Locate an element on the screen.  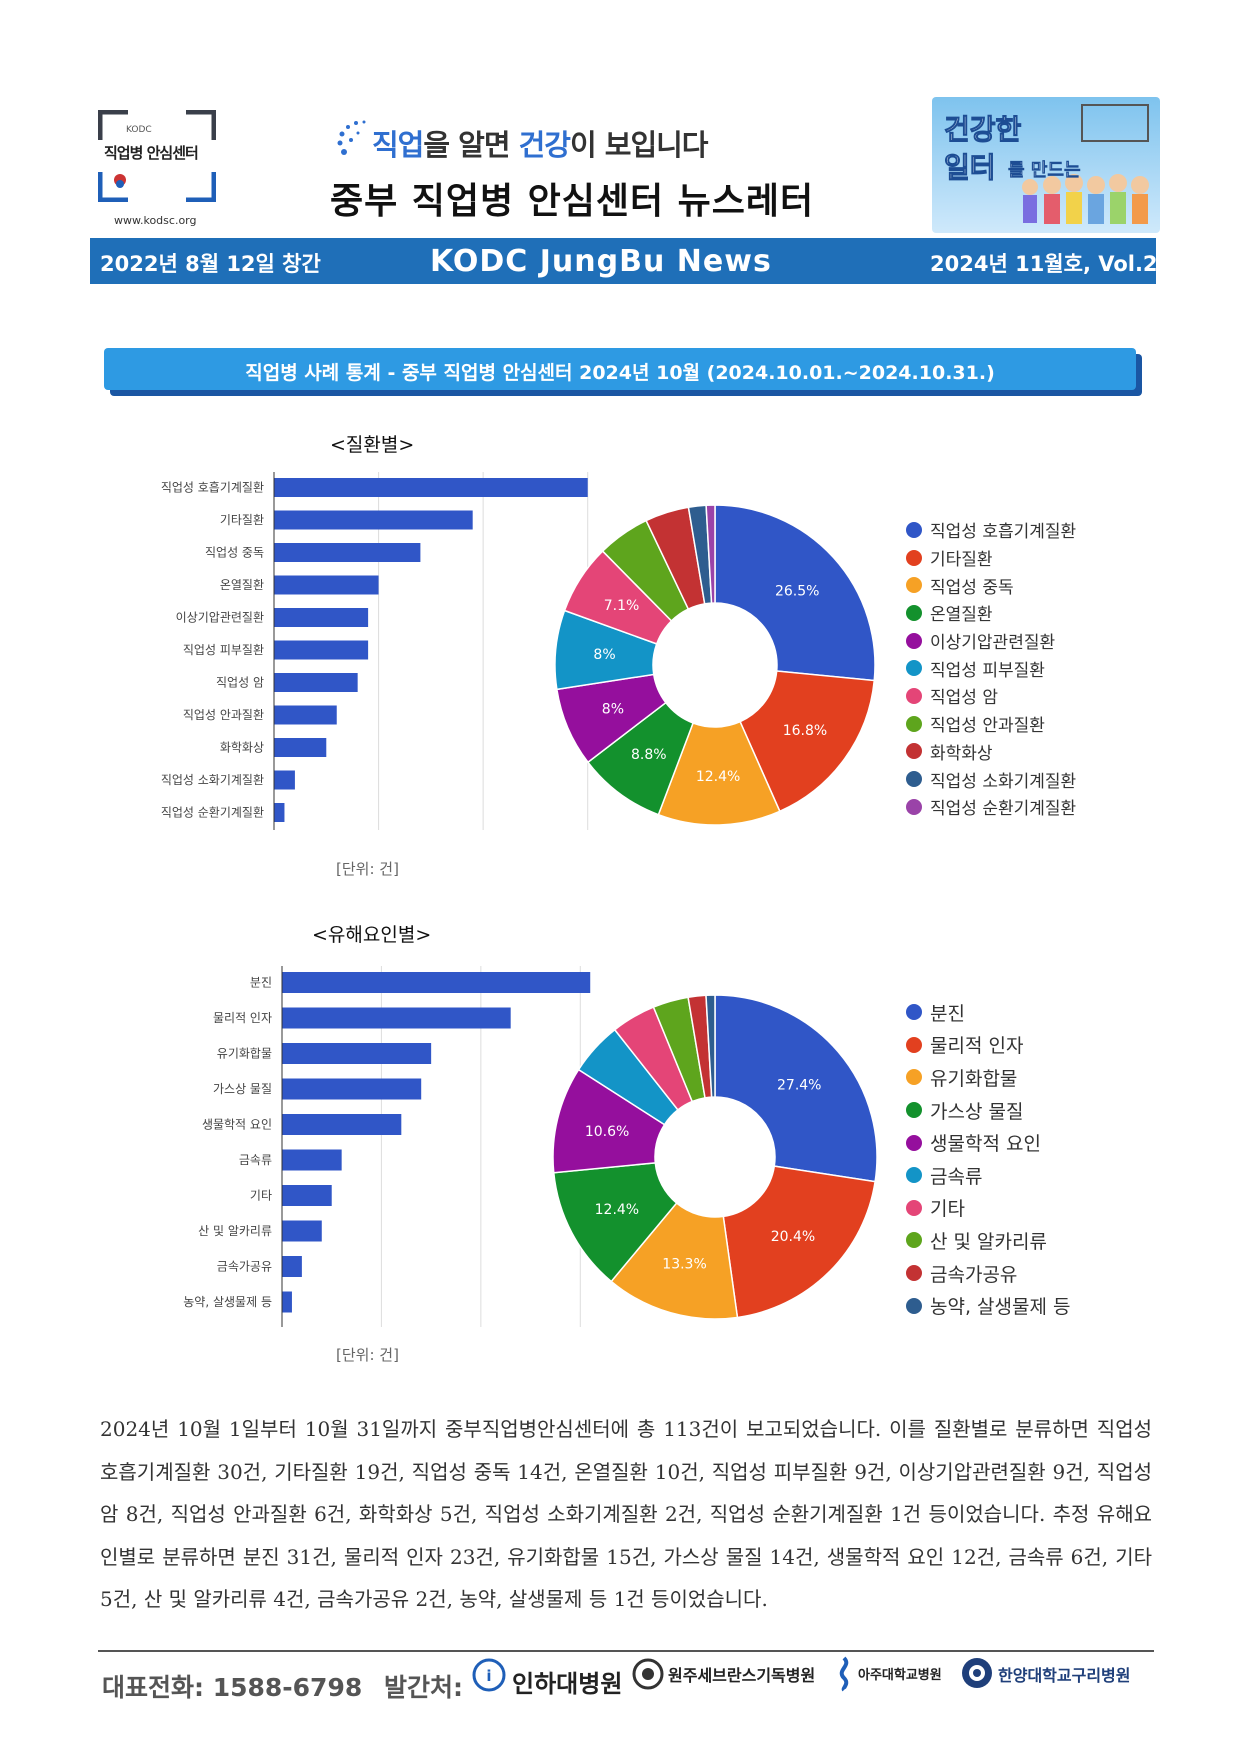
slice-label: 20.4% is located at coordinates (793, 1237).